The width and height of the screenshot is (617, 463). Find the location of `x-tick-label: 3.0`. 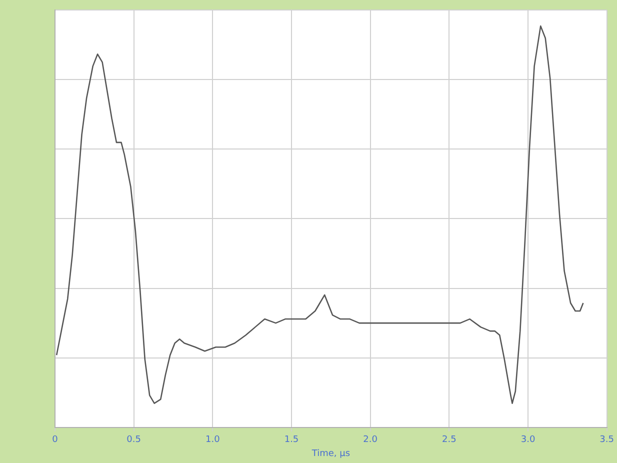

x-tick-label: 3.0 is located at coordinates (528, 440).